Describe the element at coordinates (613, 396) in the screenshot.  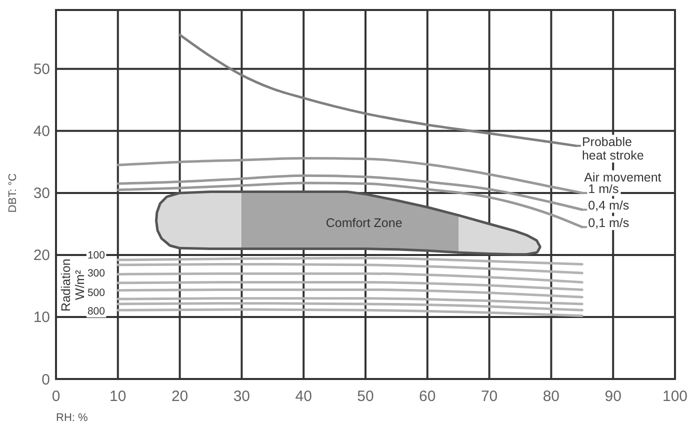
I see `x-tick-label: 90` at that location.